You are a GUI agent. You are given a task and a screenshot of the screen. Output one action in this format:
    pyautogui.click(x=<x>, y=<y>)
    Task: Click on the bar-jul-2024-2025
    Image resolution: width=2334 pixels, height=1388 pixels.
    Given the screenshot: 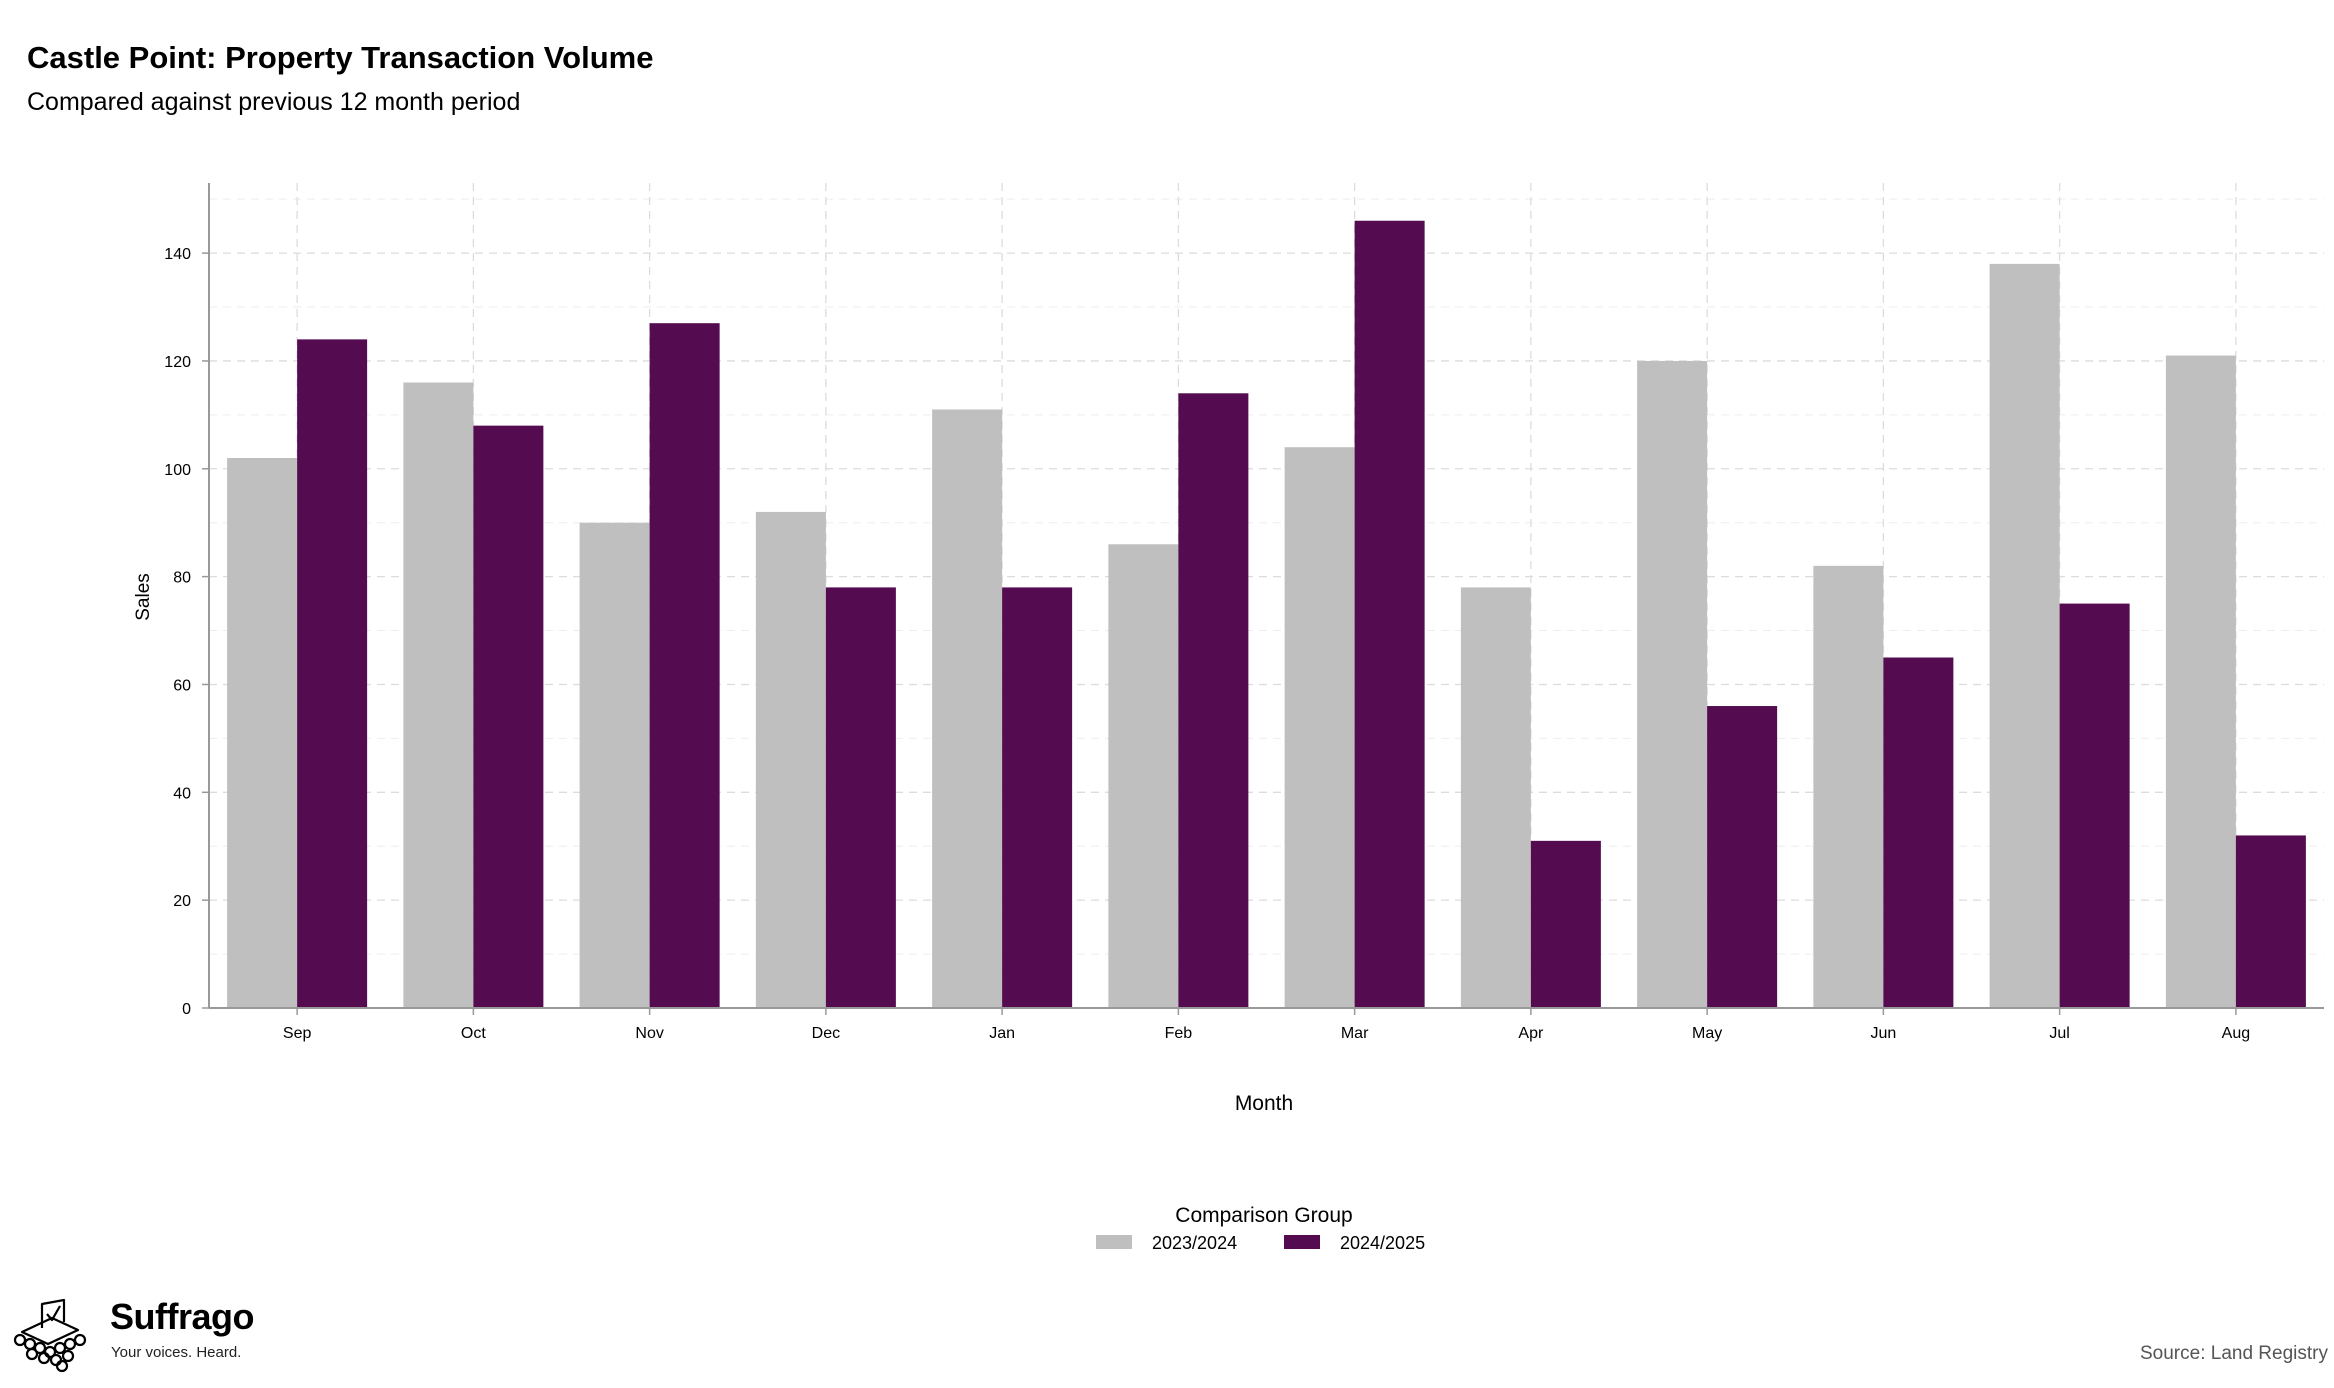 What is the action you would take?
    pyautogui.click(x=2094, y=805)
    